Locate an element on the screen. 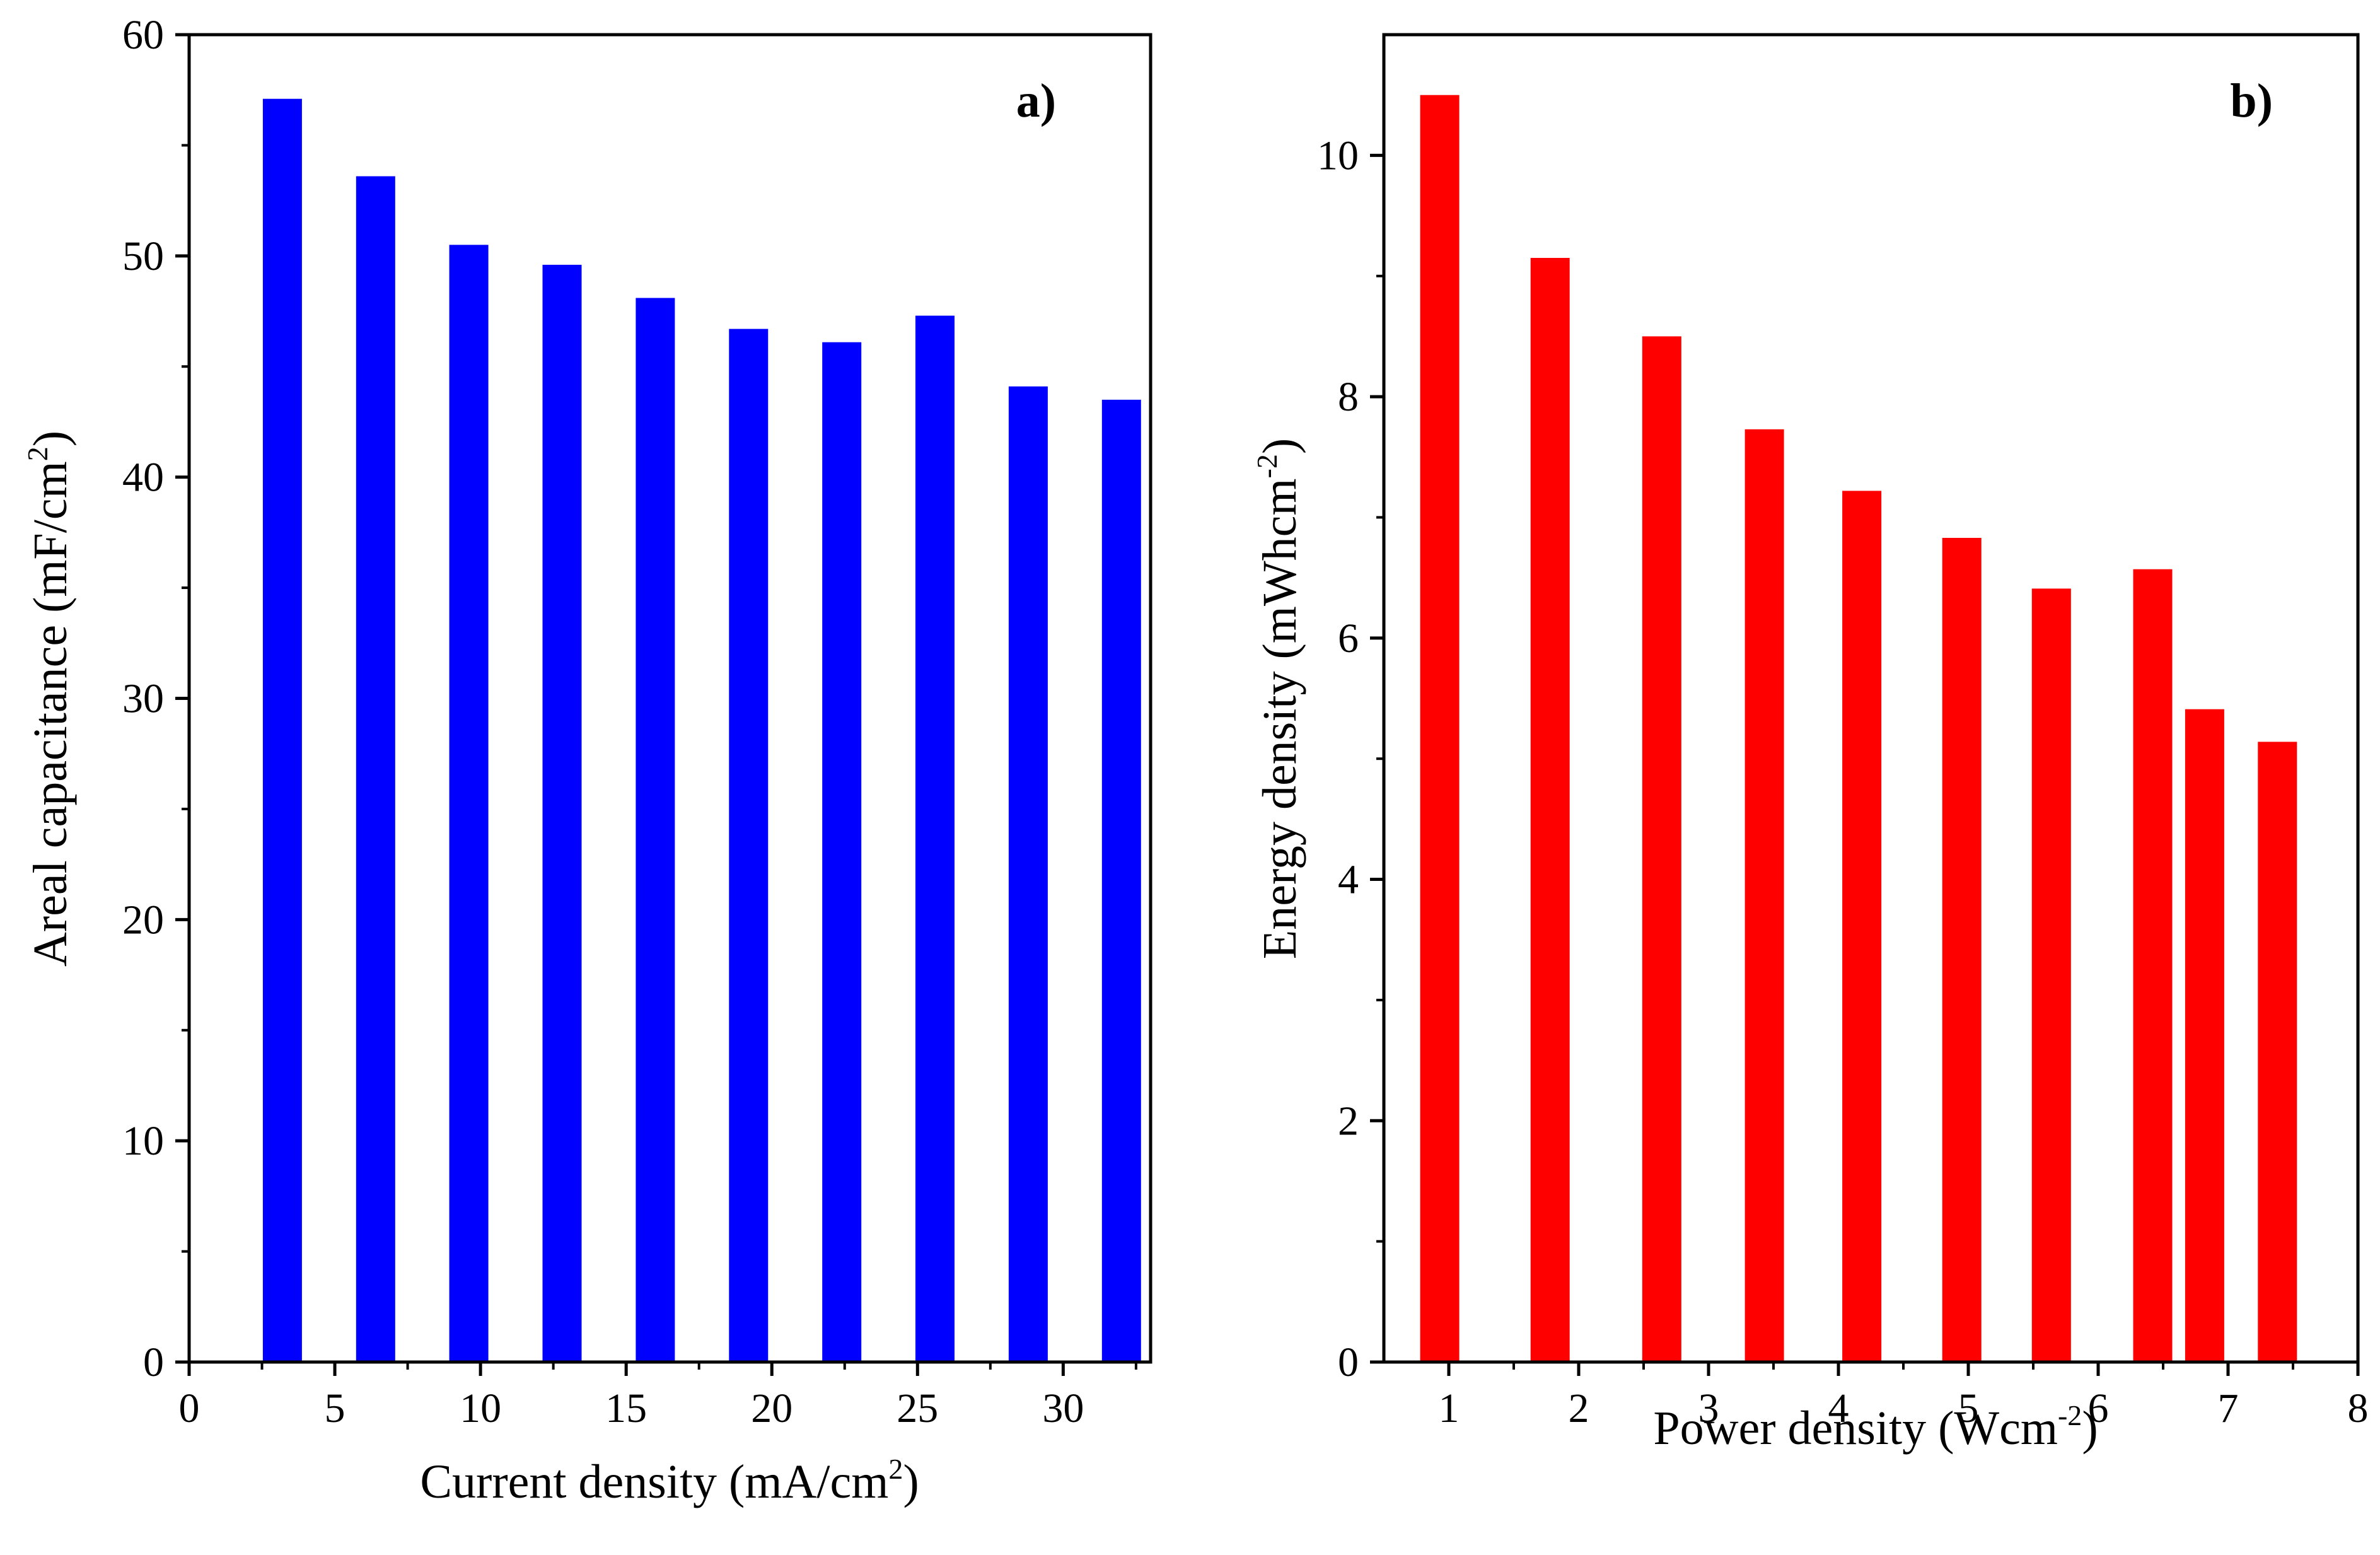 This screenshot has height=1555, width=2380. panel-b-x-tick-label-1: 1 is located at coordinates (1449, 1408).